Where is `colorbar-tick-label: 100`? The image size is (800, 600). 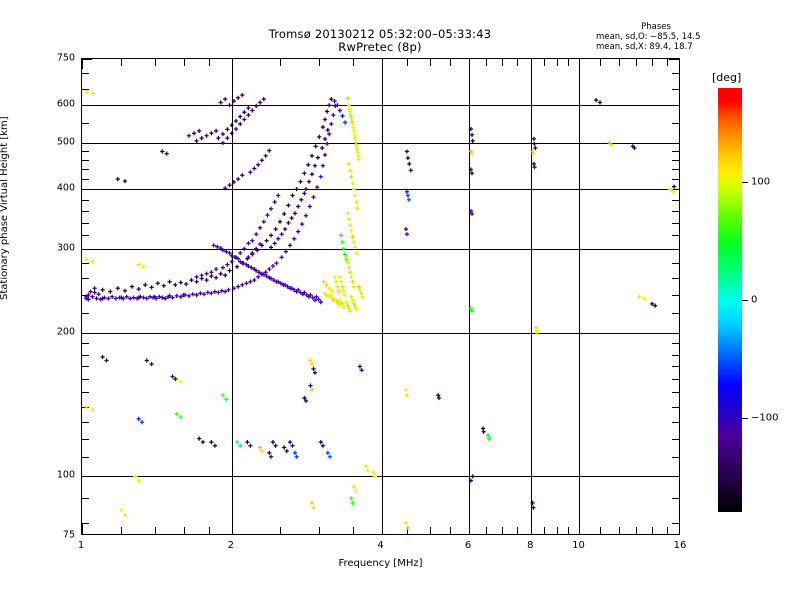 colorbar-tick-label: 100 is located at coordinates (761, 182).